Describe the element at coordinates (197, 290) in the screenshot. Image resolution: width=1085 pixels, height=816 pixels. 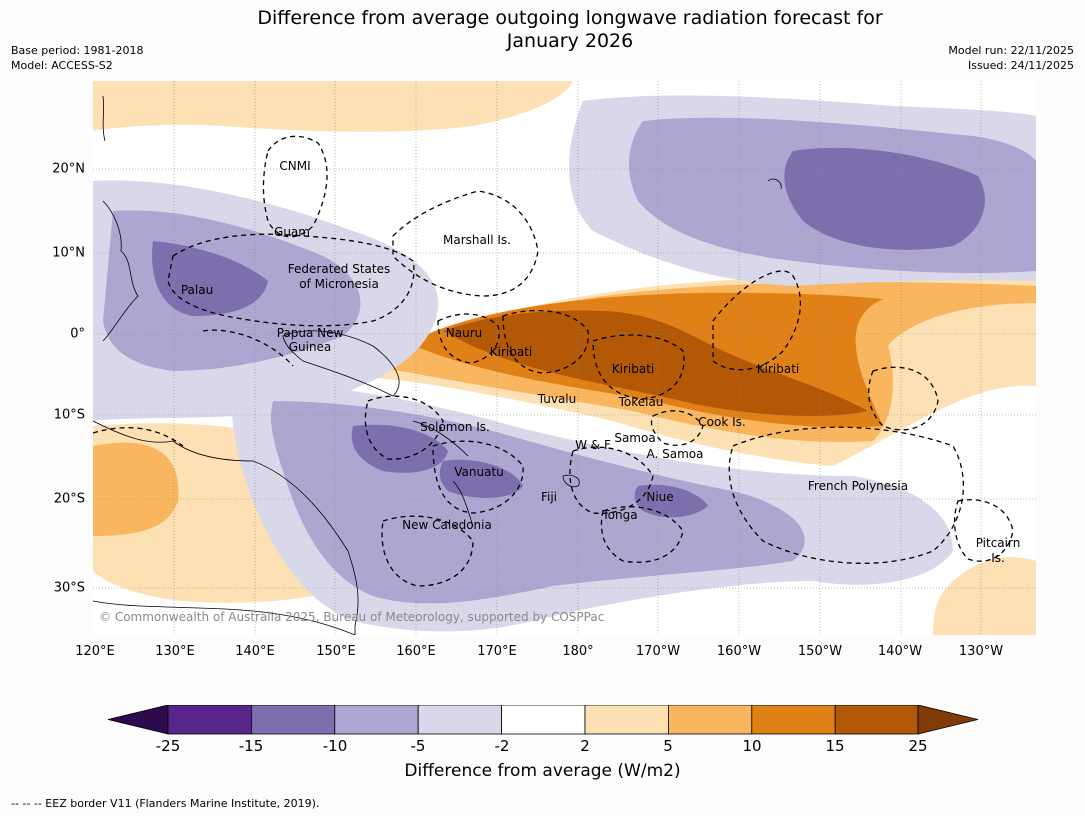
I see `region-palau: Palau` at that location.